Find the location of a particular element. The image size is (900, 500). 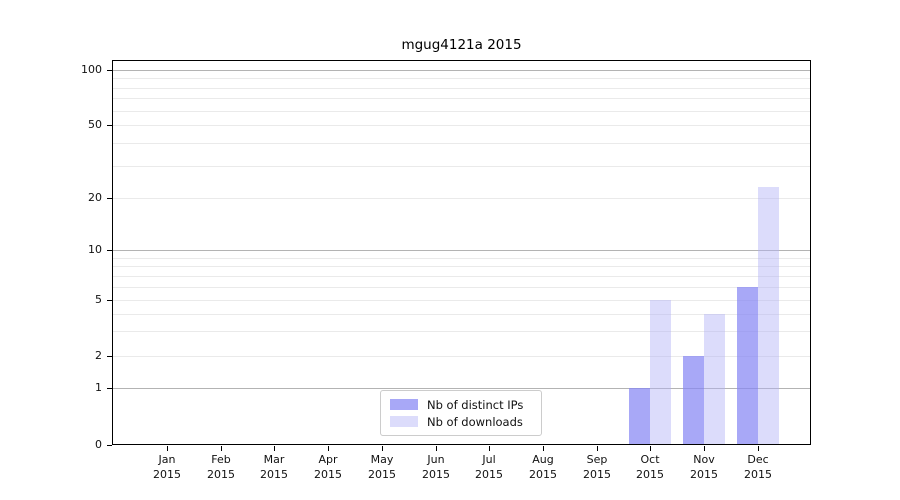

x-tick-label-dec: Dec 2015 is located at coordinates (758, 467).